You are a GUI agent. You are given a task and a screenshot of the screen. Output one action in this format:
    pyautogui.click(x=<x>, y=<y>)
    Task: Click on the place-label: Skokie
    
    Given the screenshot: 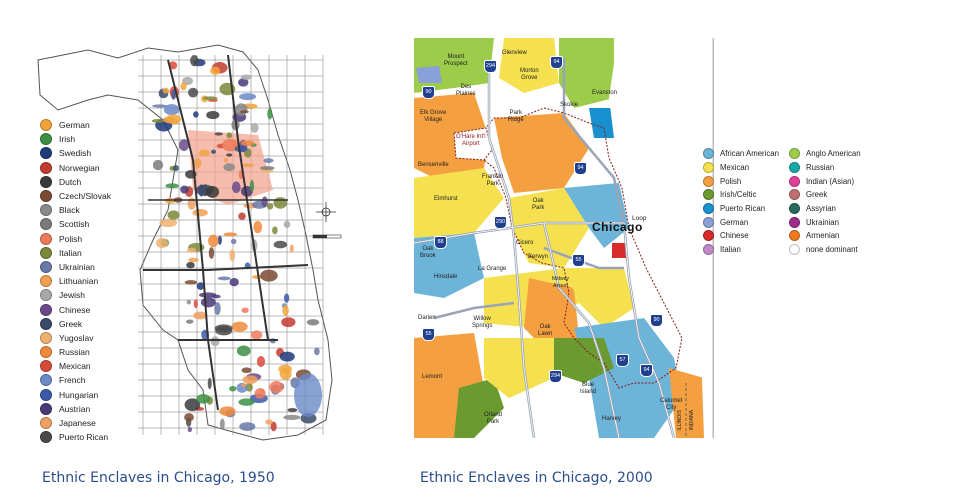 What is the action you would take?
    pyautogui.click(x=569, y=105)
    